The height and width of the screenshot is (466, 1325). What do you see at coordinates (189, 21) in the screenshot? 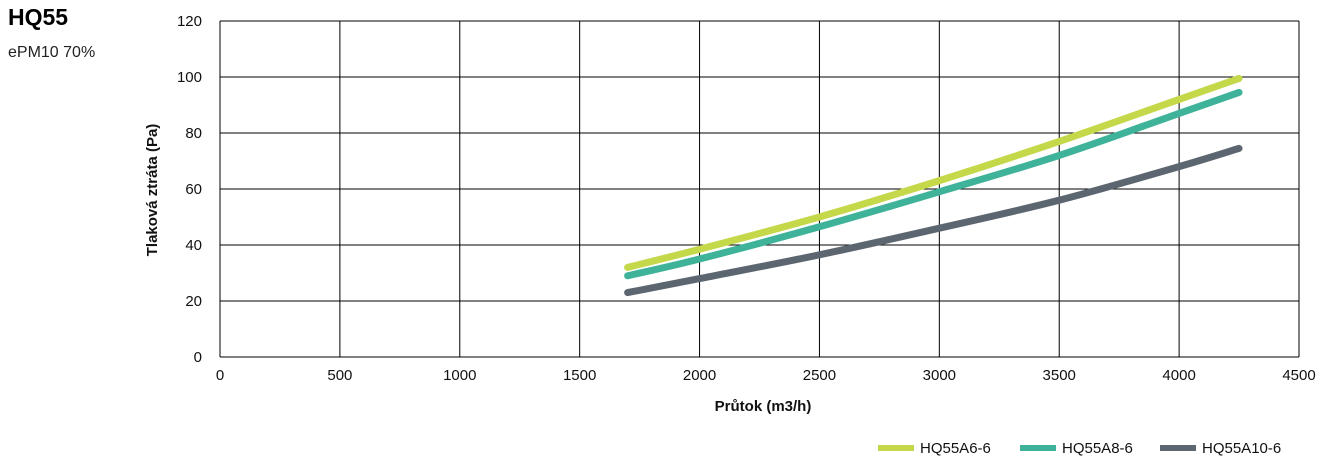
I see `y-tick-label: 120` at bounding box center [189, 21].